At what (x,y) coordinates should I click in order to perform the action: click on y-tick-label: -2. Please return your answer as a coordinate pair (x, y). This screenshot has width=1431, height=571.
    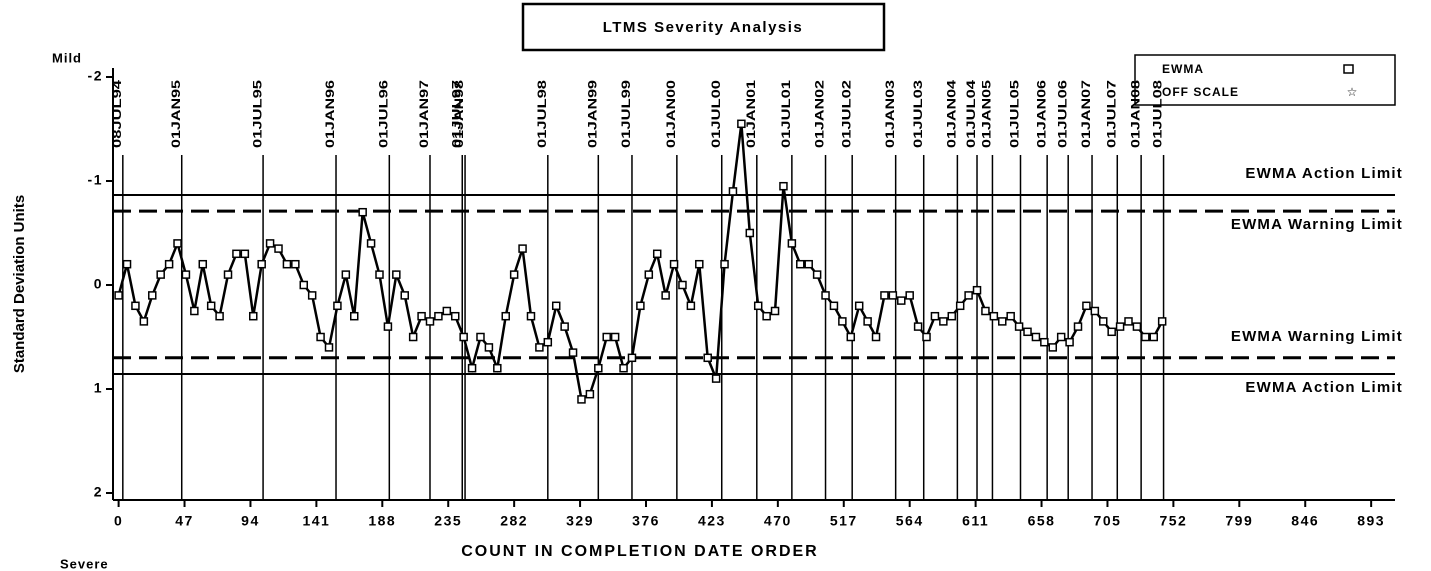
    Looking at the image, I should click on (95, 76).